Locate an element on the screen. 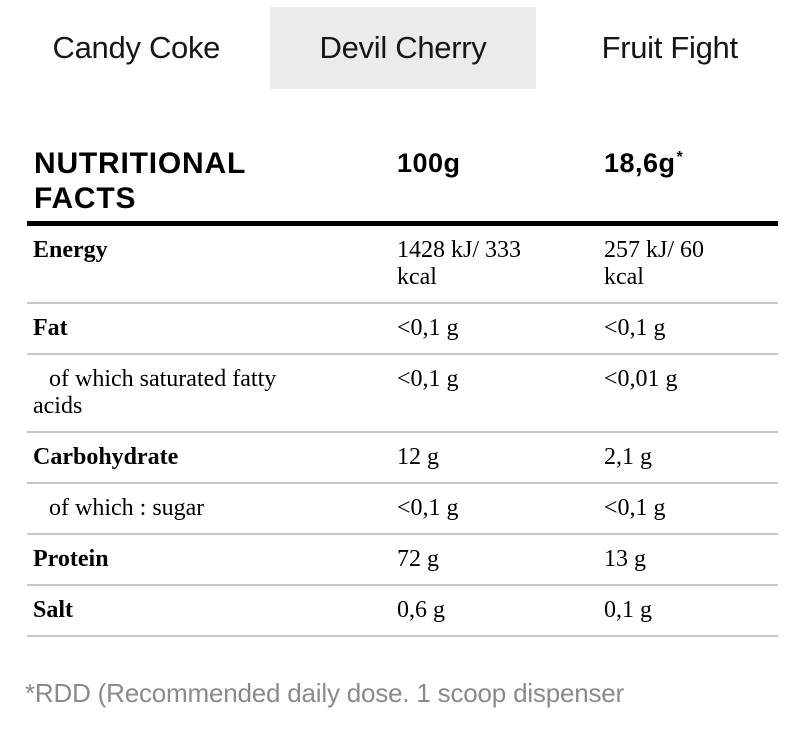 The width and height of the screenshot is (806, 739). footnote-asterisk: * is located at coordinates (680, 157).